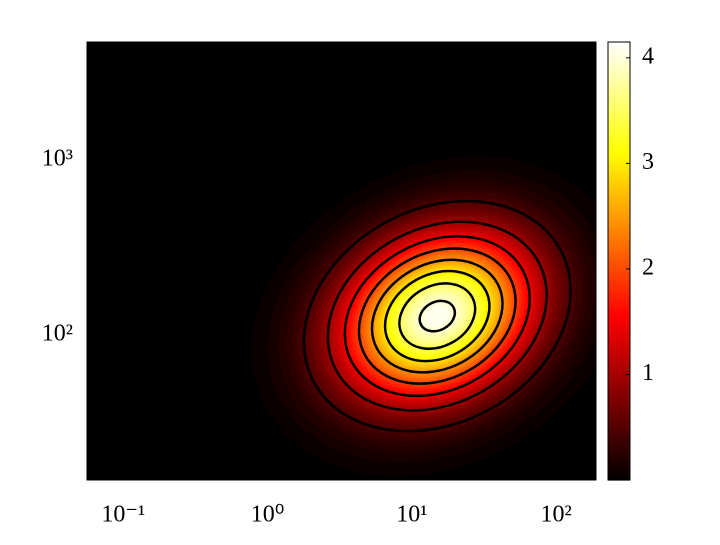 Image resolution: width=720 pixels, height=545 pixels. I want to click on x-tick-label: 10⁻¹, so click(123, 515).